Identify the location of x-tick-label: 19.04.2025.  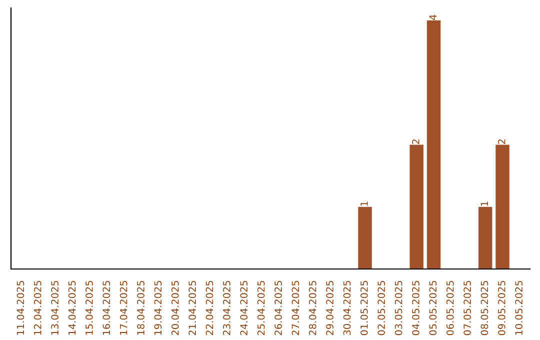
(158, 307).